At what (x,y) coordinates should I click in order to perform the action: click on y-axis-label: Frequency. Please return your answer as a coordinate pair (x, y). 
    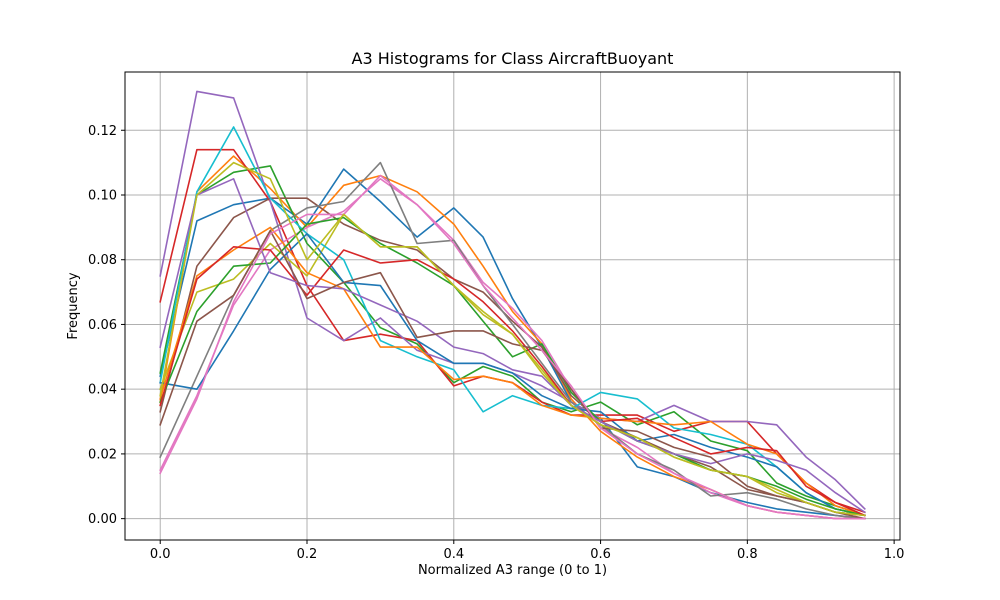
    Looking at the image, I should click on (73, 305).